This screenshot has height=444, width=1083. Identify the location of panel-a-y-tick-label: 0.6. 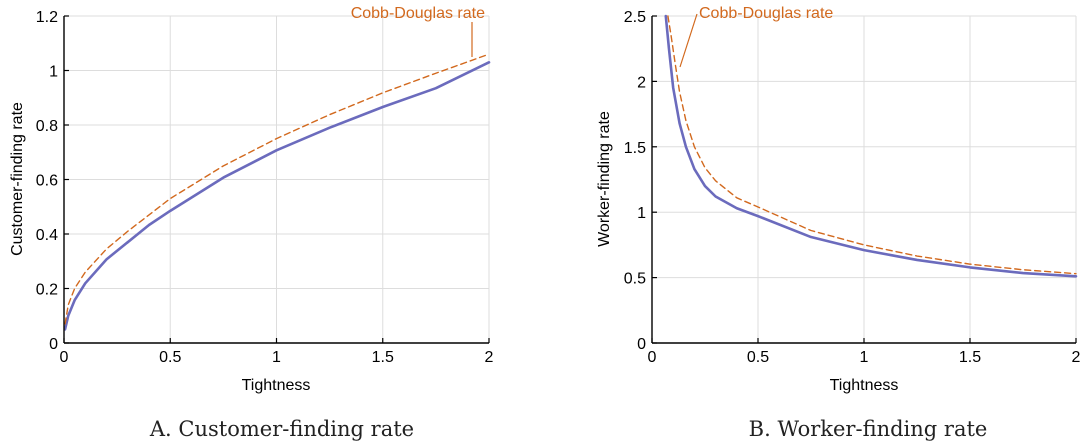
(47, 181).